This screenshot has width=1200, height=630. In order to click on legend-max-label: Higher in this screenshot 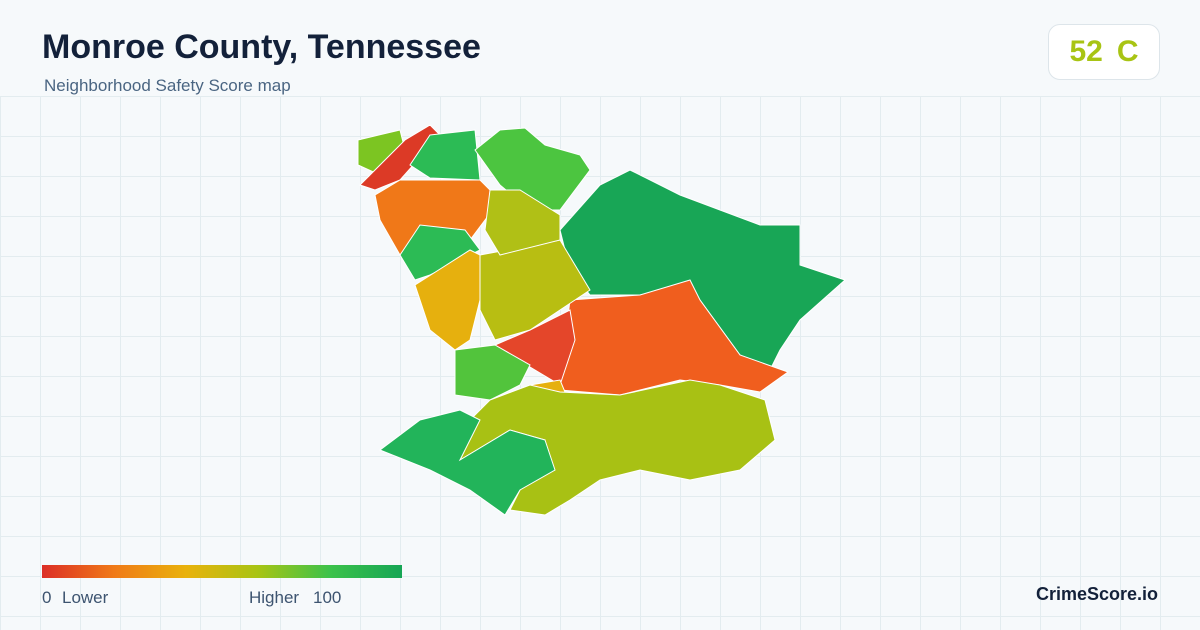, I will do `click(274, 597)`.